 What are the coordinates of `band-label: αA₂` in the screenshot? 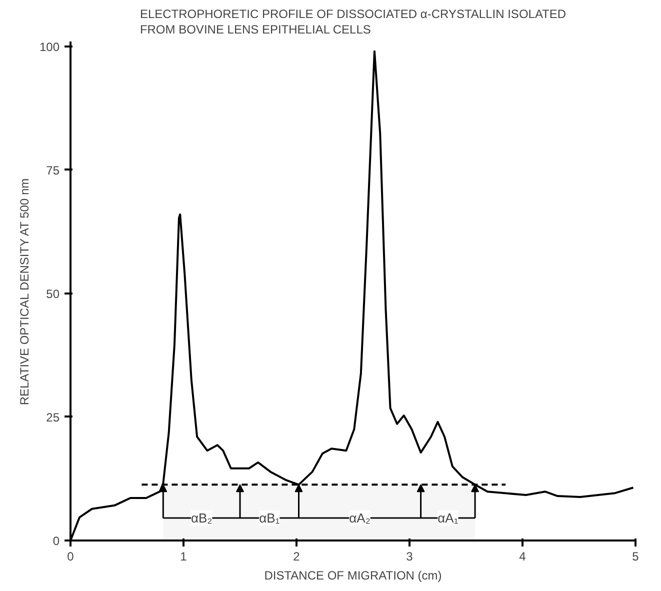 It's located at (359, 518).